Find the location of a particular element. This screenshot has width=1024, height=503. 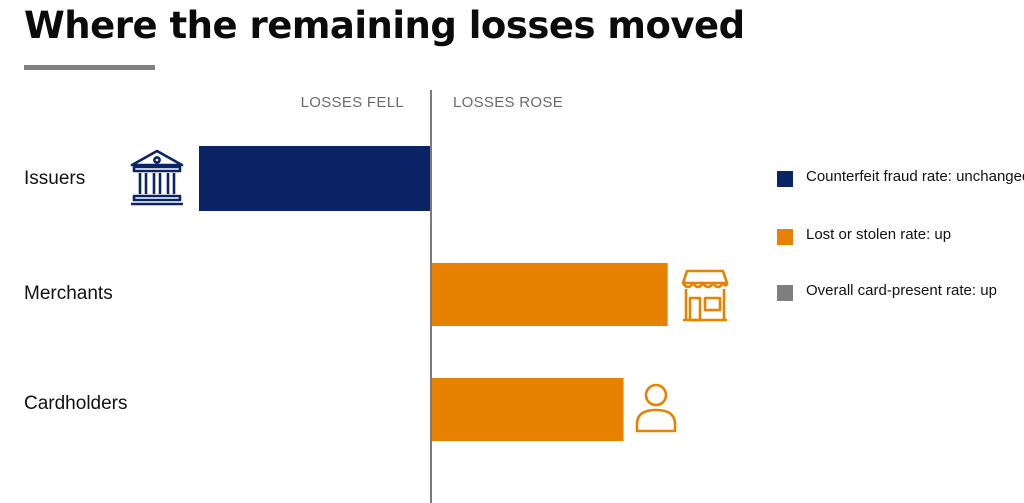

legend-swatch-lost-stolen is located at coordinates (785, 237).